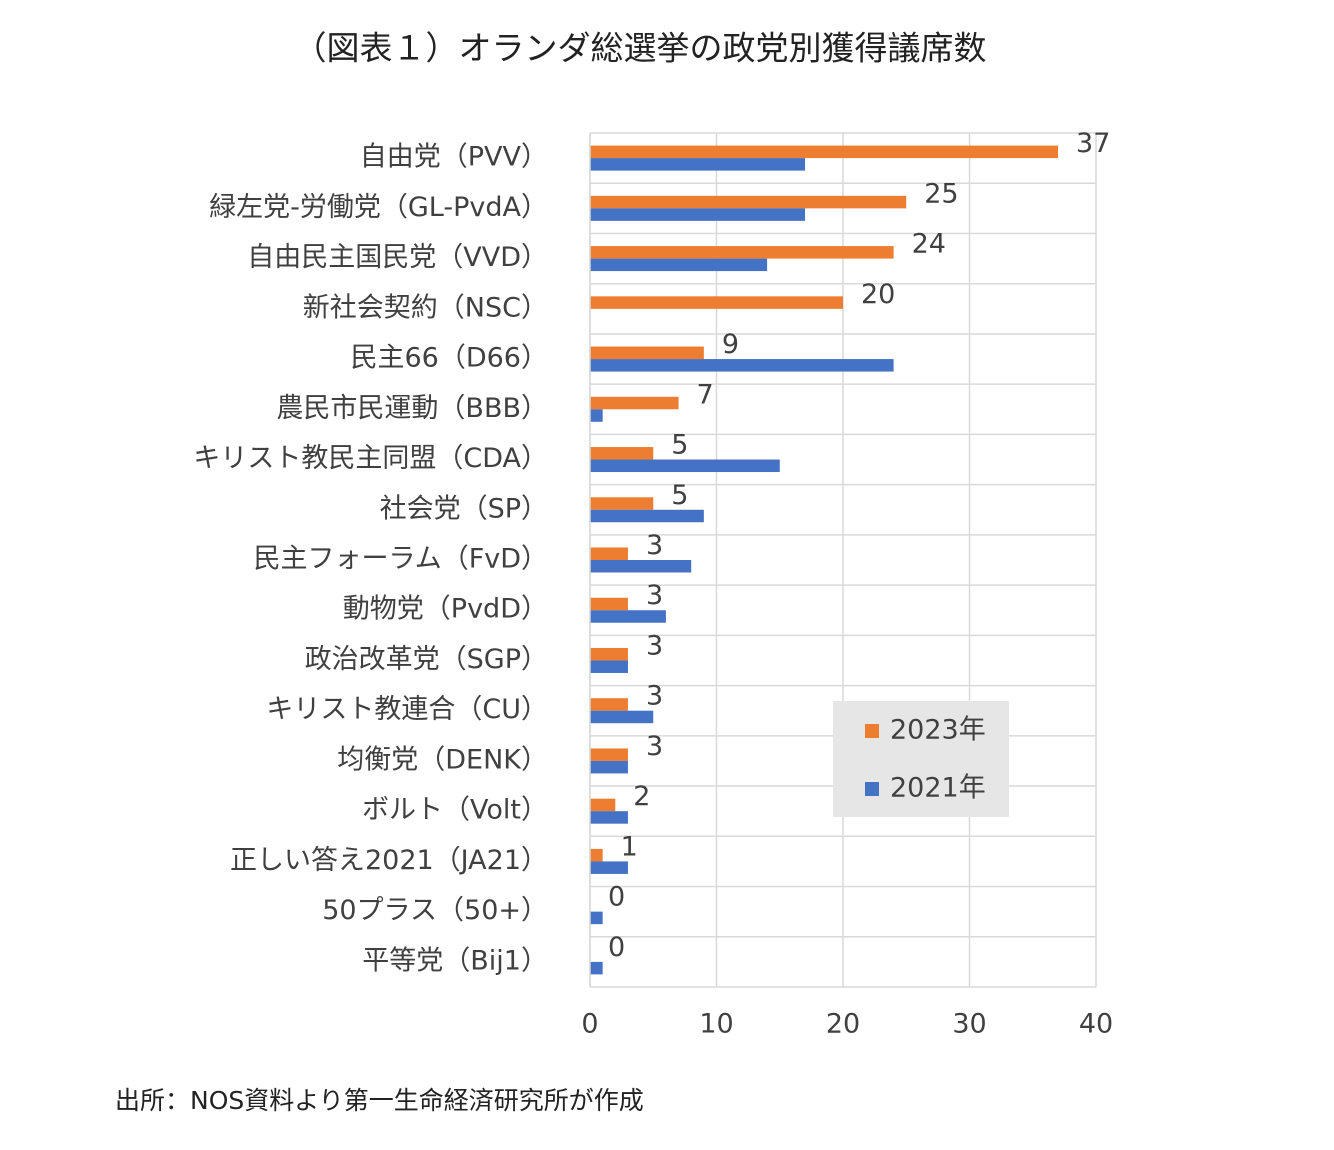 Image resolution: width=1334 pixels, height=1150 pixels. Describe the element at coordinates (640, 48) in the screenshot. I see `chart-title: （図表１）オランダ総選挙の政党別獲得議席数` at that location.